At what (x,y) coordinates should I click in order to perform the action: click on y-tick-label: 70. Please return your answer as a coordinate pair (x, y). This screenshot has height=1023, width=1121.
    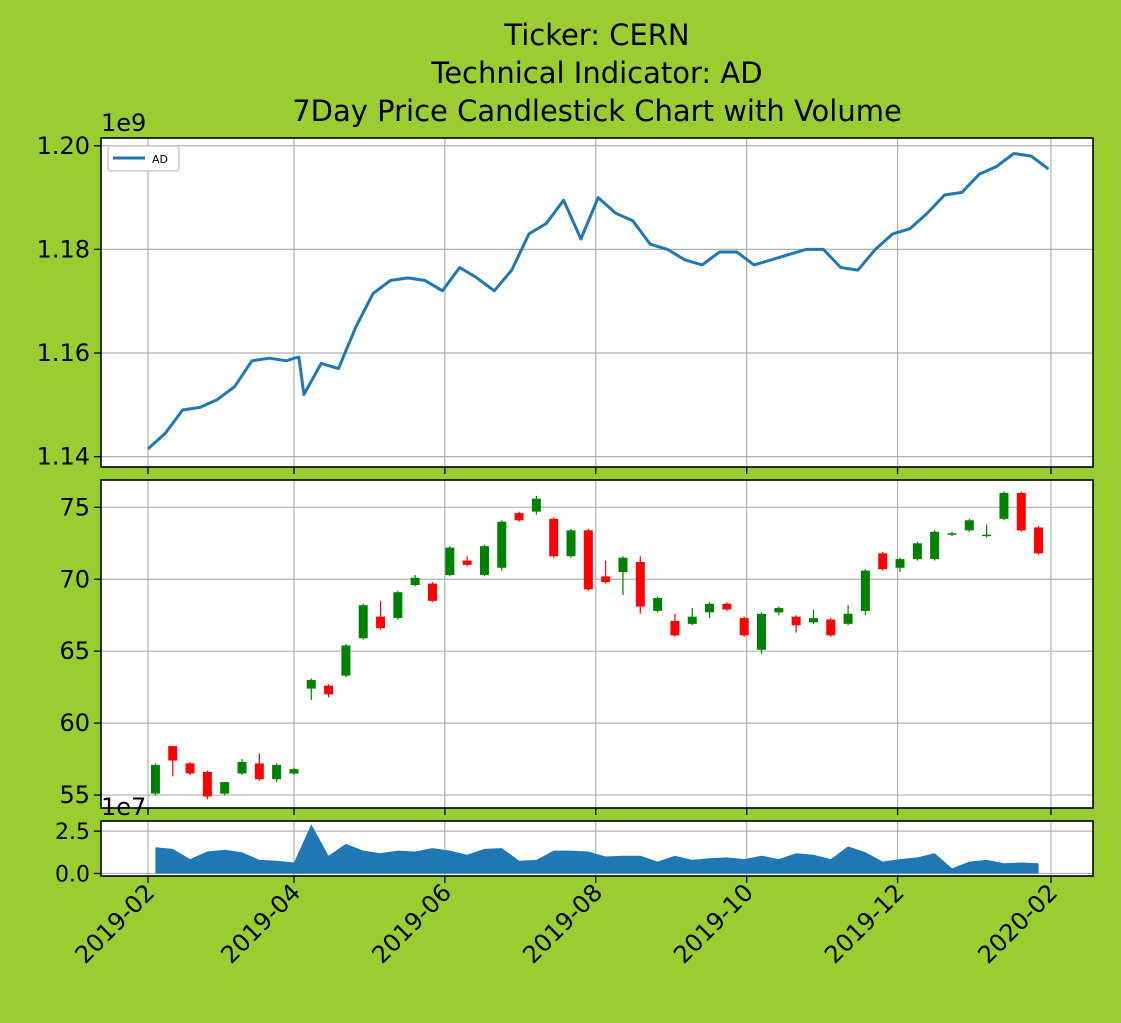
    Looking at the image, I should click on (74, 579).